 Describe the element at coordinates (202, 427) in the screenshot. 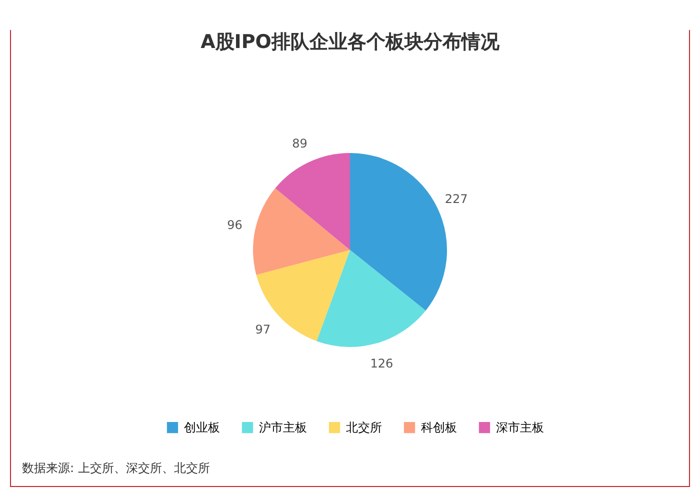

I see `legend-label: 创业板` at that location.